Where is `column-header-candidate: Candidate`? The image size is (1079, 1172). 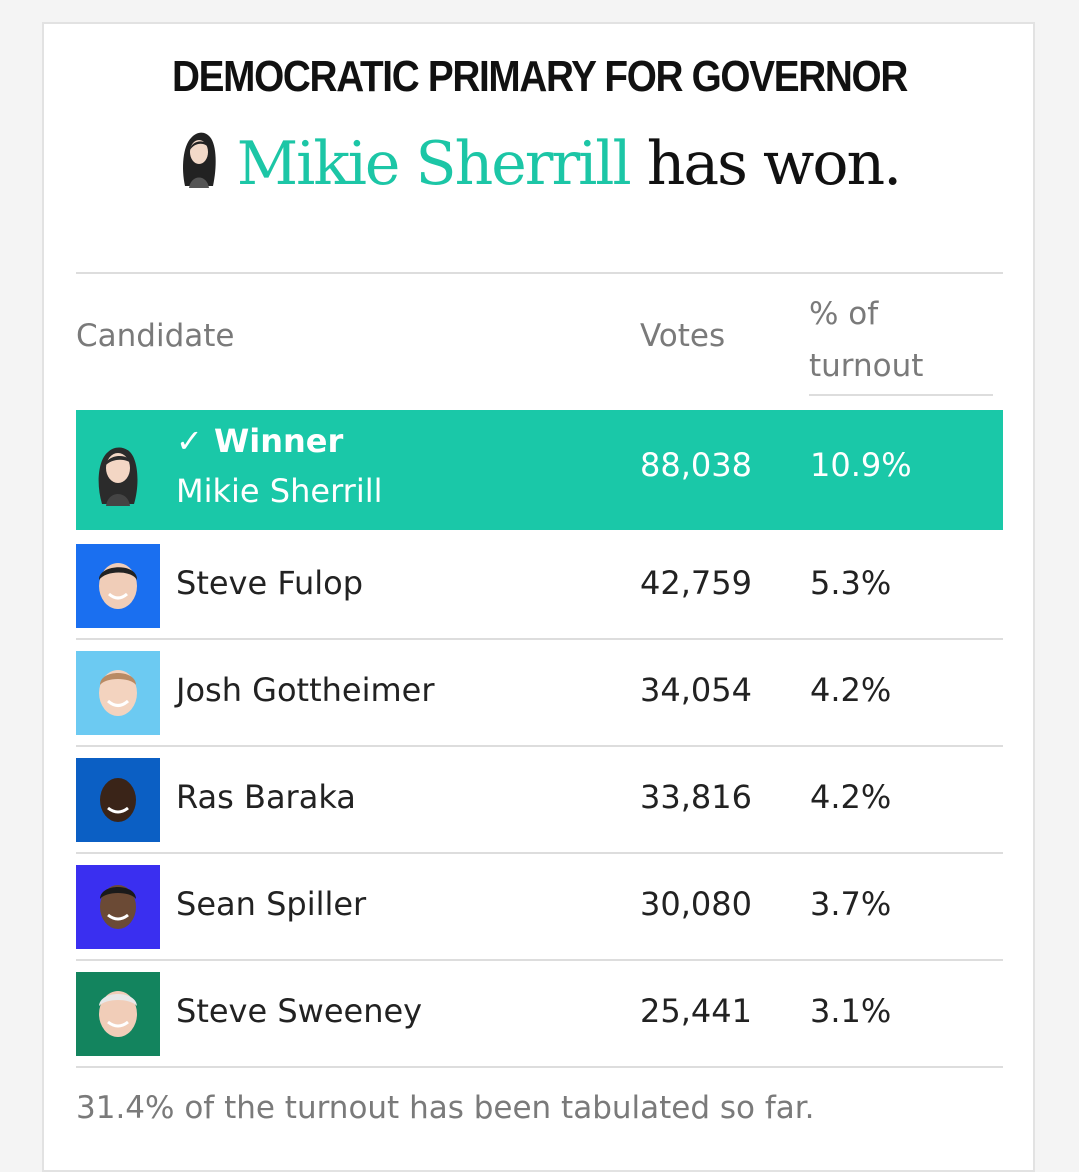 column-header-candidate: Candidate is located at coordinates (155, 336).